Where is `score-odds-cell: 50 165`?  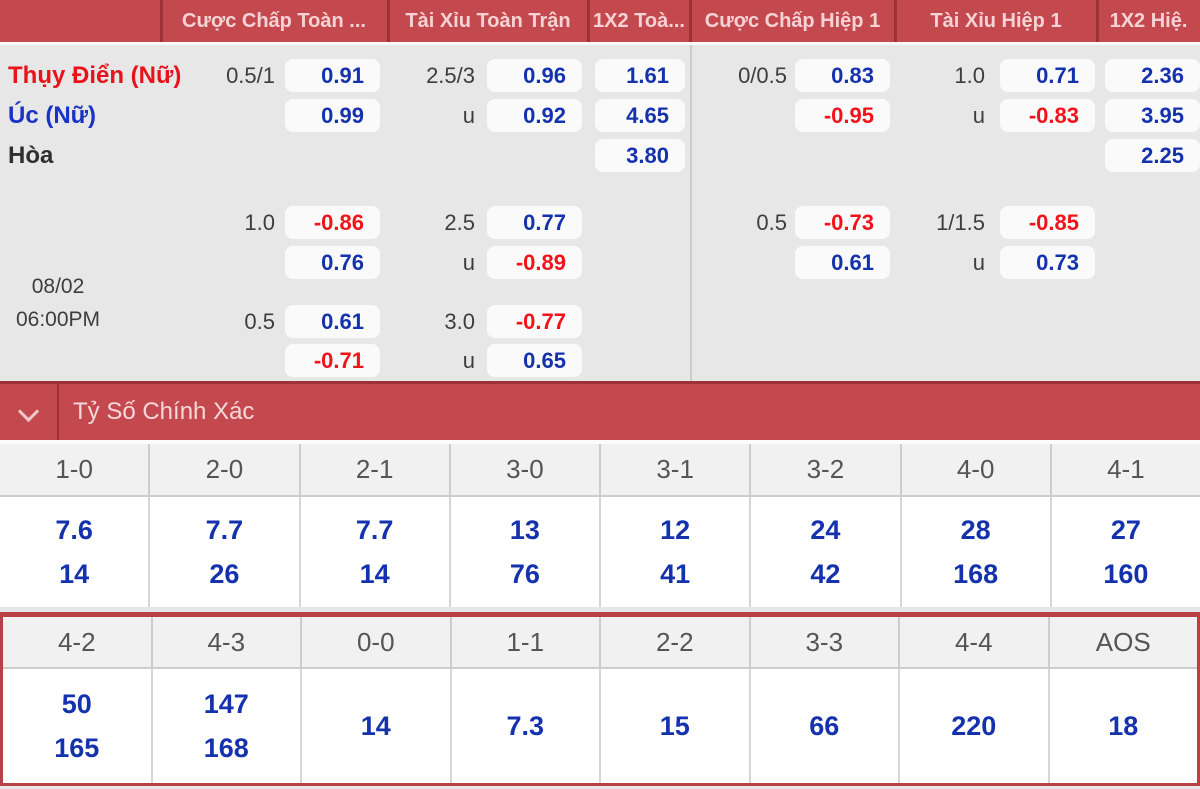
score-odds-cell: 50 165 is located at coordinates (78, 726).